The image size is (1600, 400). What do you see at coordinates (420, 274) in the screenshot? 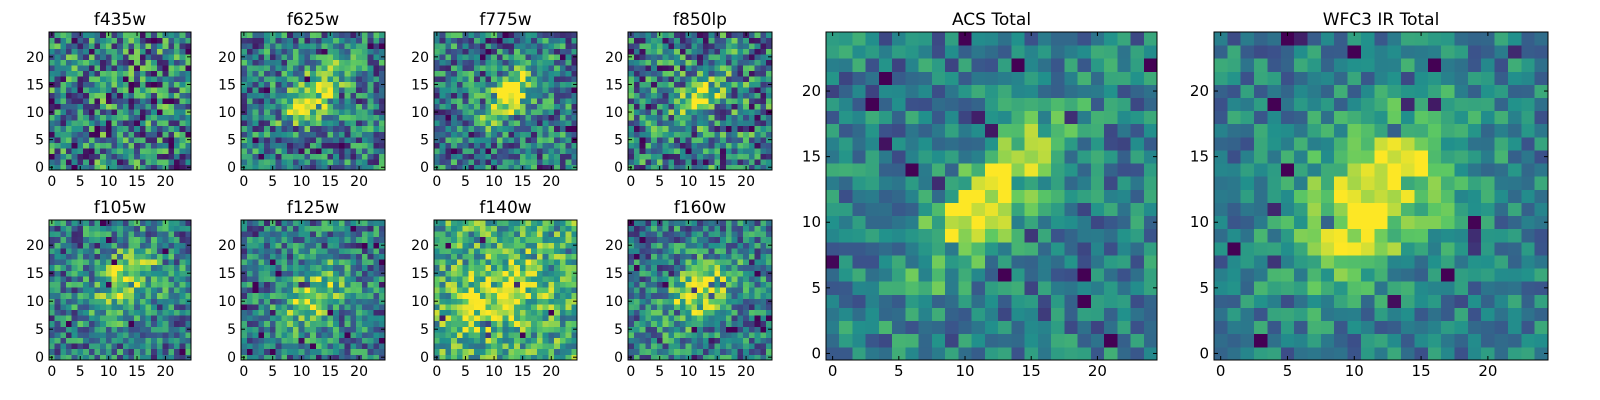
I see `y-tick-label: 15` at bounding box center [420, 274].